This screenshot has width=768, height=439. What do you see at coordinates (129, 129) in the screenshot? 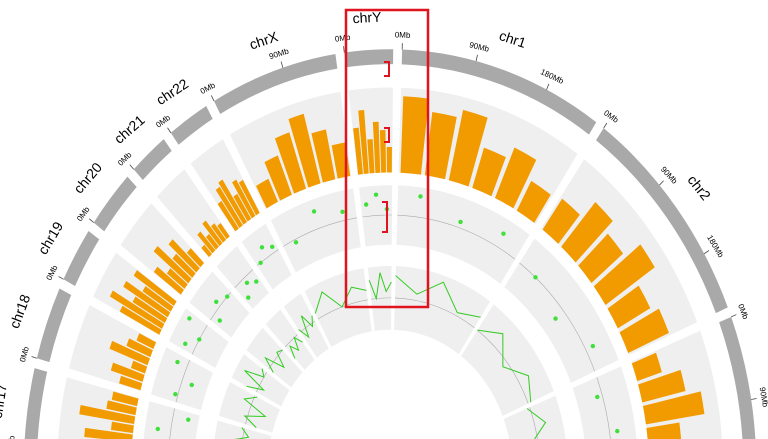
I see `chromosome-label: chr21` at bounding box center [129, 129].